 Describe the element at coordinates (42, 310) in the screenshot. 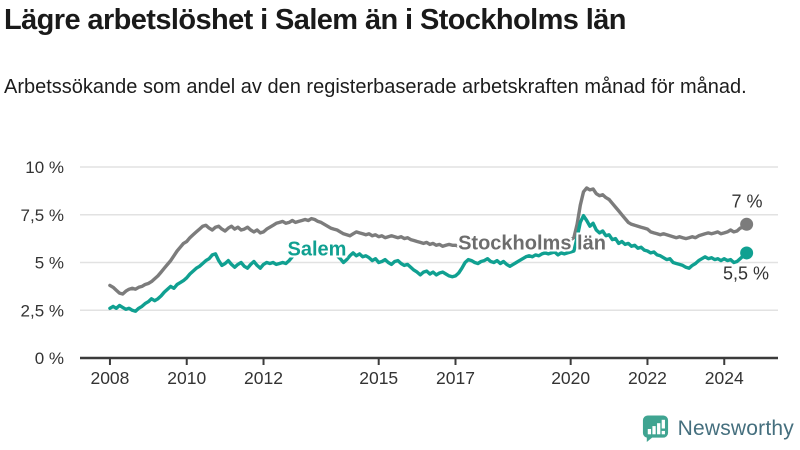

I see `y-tick-label: 2,5 %` at that location.